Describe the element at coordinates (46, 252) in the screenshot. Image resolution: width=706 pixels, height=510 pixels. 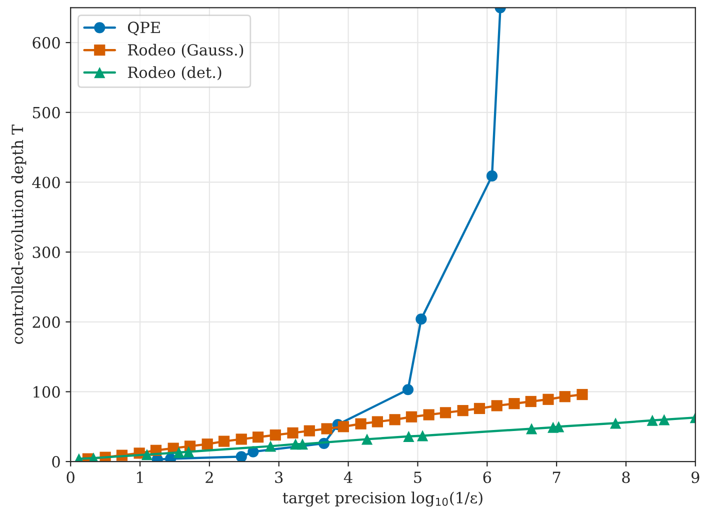
I see `y-tick-label: 300` at that location.